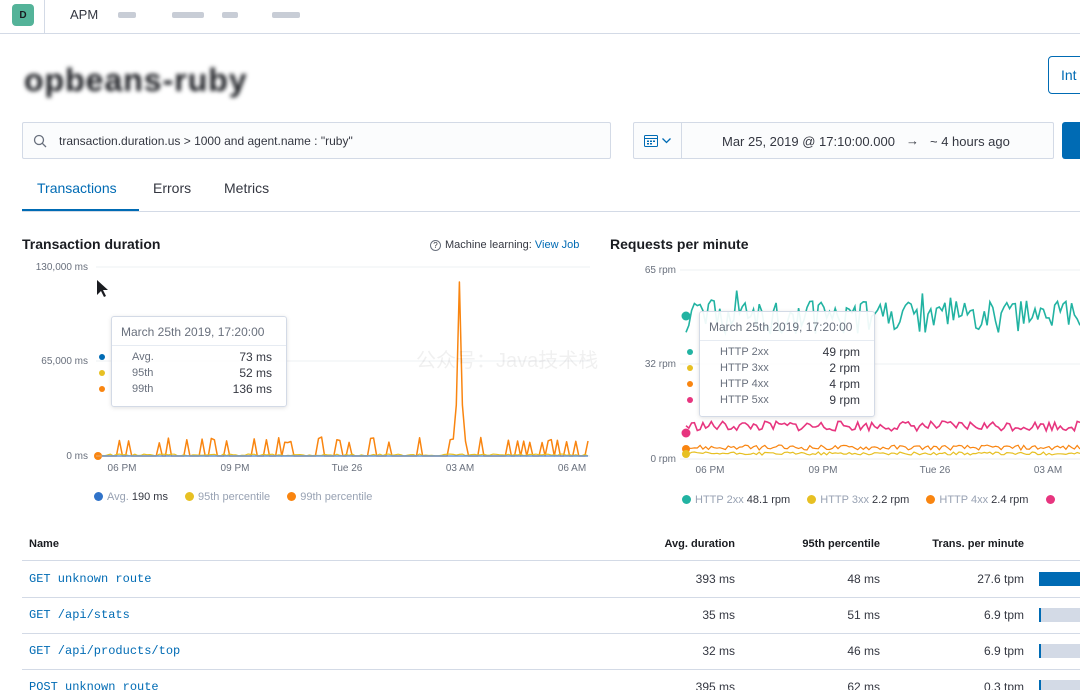 Image resolution: width=1080 pixels, height=690 pixels. I want to click on column-header-tpm: Trans. per minute, so click(978, 544).